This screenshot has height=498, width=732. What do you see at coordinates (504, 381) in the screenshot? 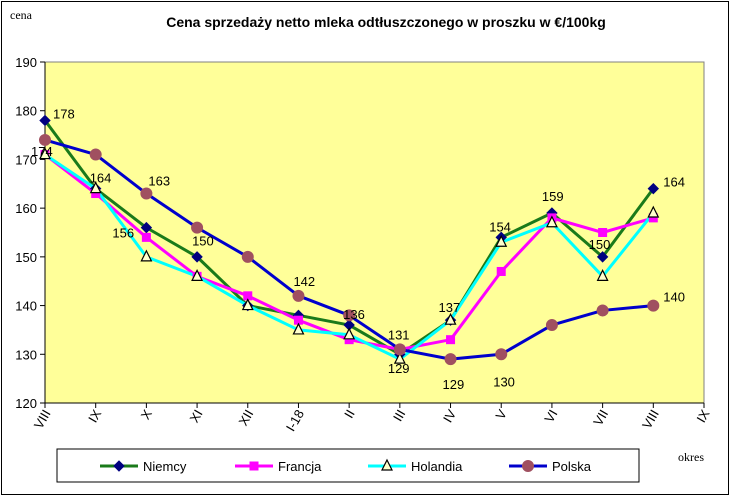
I see `data-label: 130` at bounding box center [504, 381].